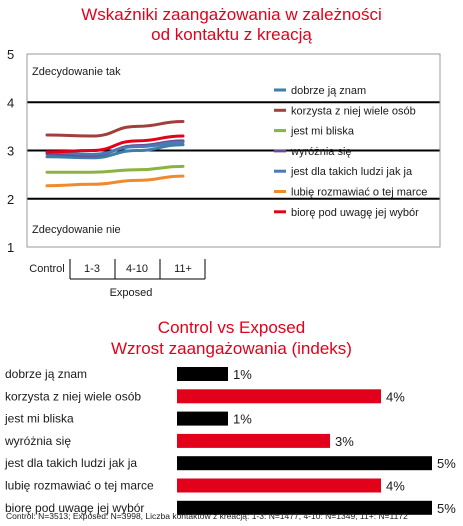 The width and height of the screenshot is (463, 526). Describe the element at coordinates (70, 463) in the screenshot. I see `bar-category-label: jest dla takich ludzi jak ja` at that location.